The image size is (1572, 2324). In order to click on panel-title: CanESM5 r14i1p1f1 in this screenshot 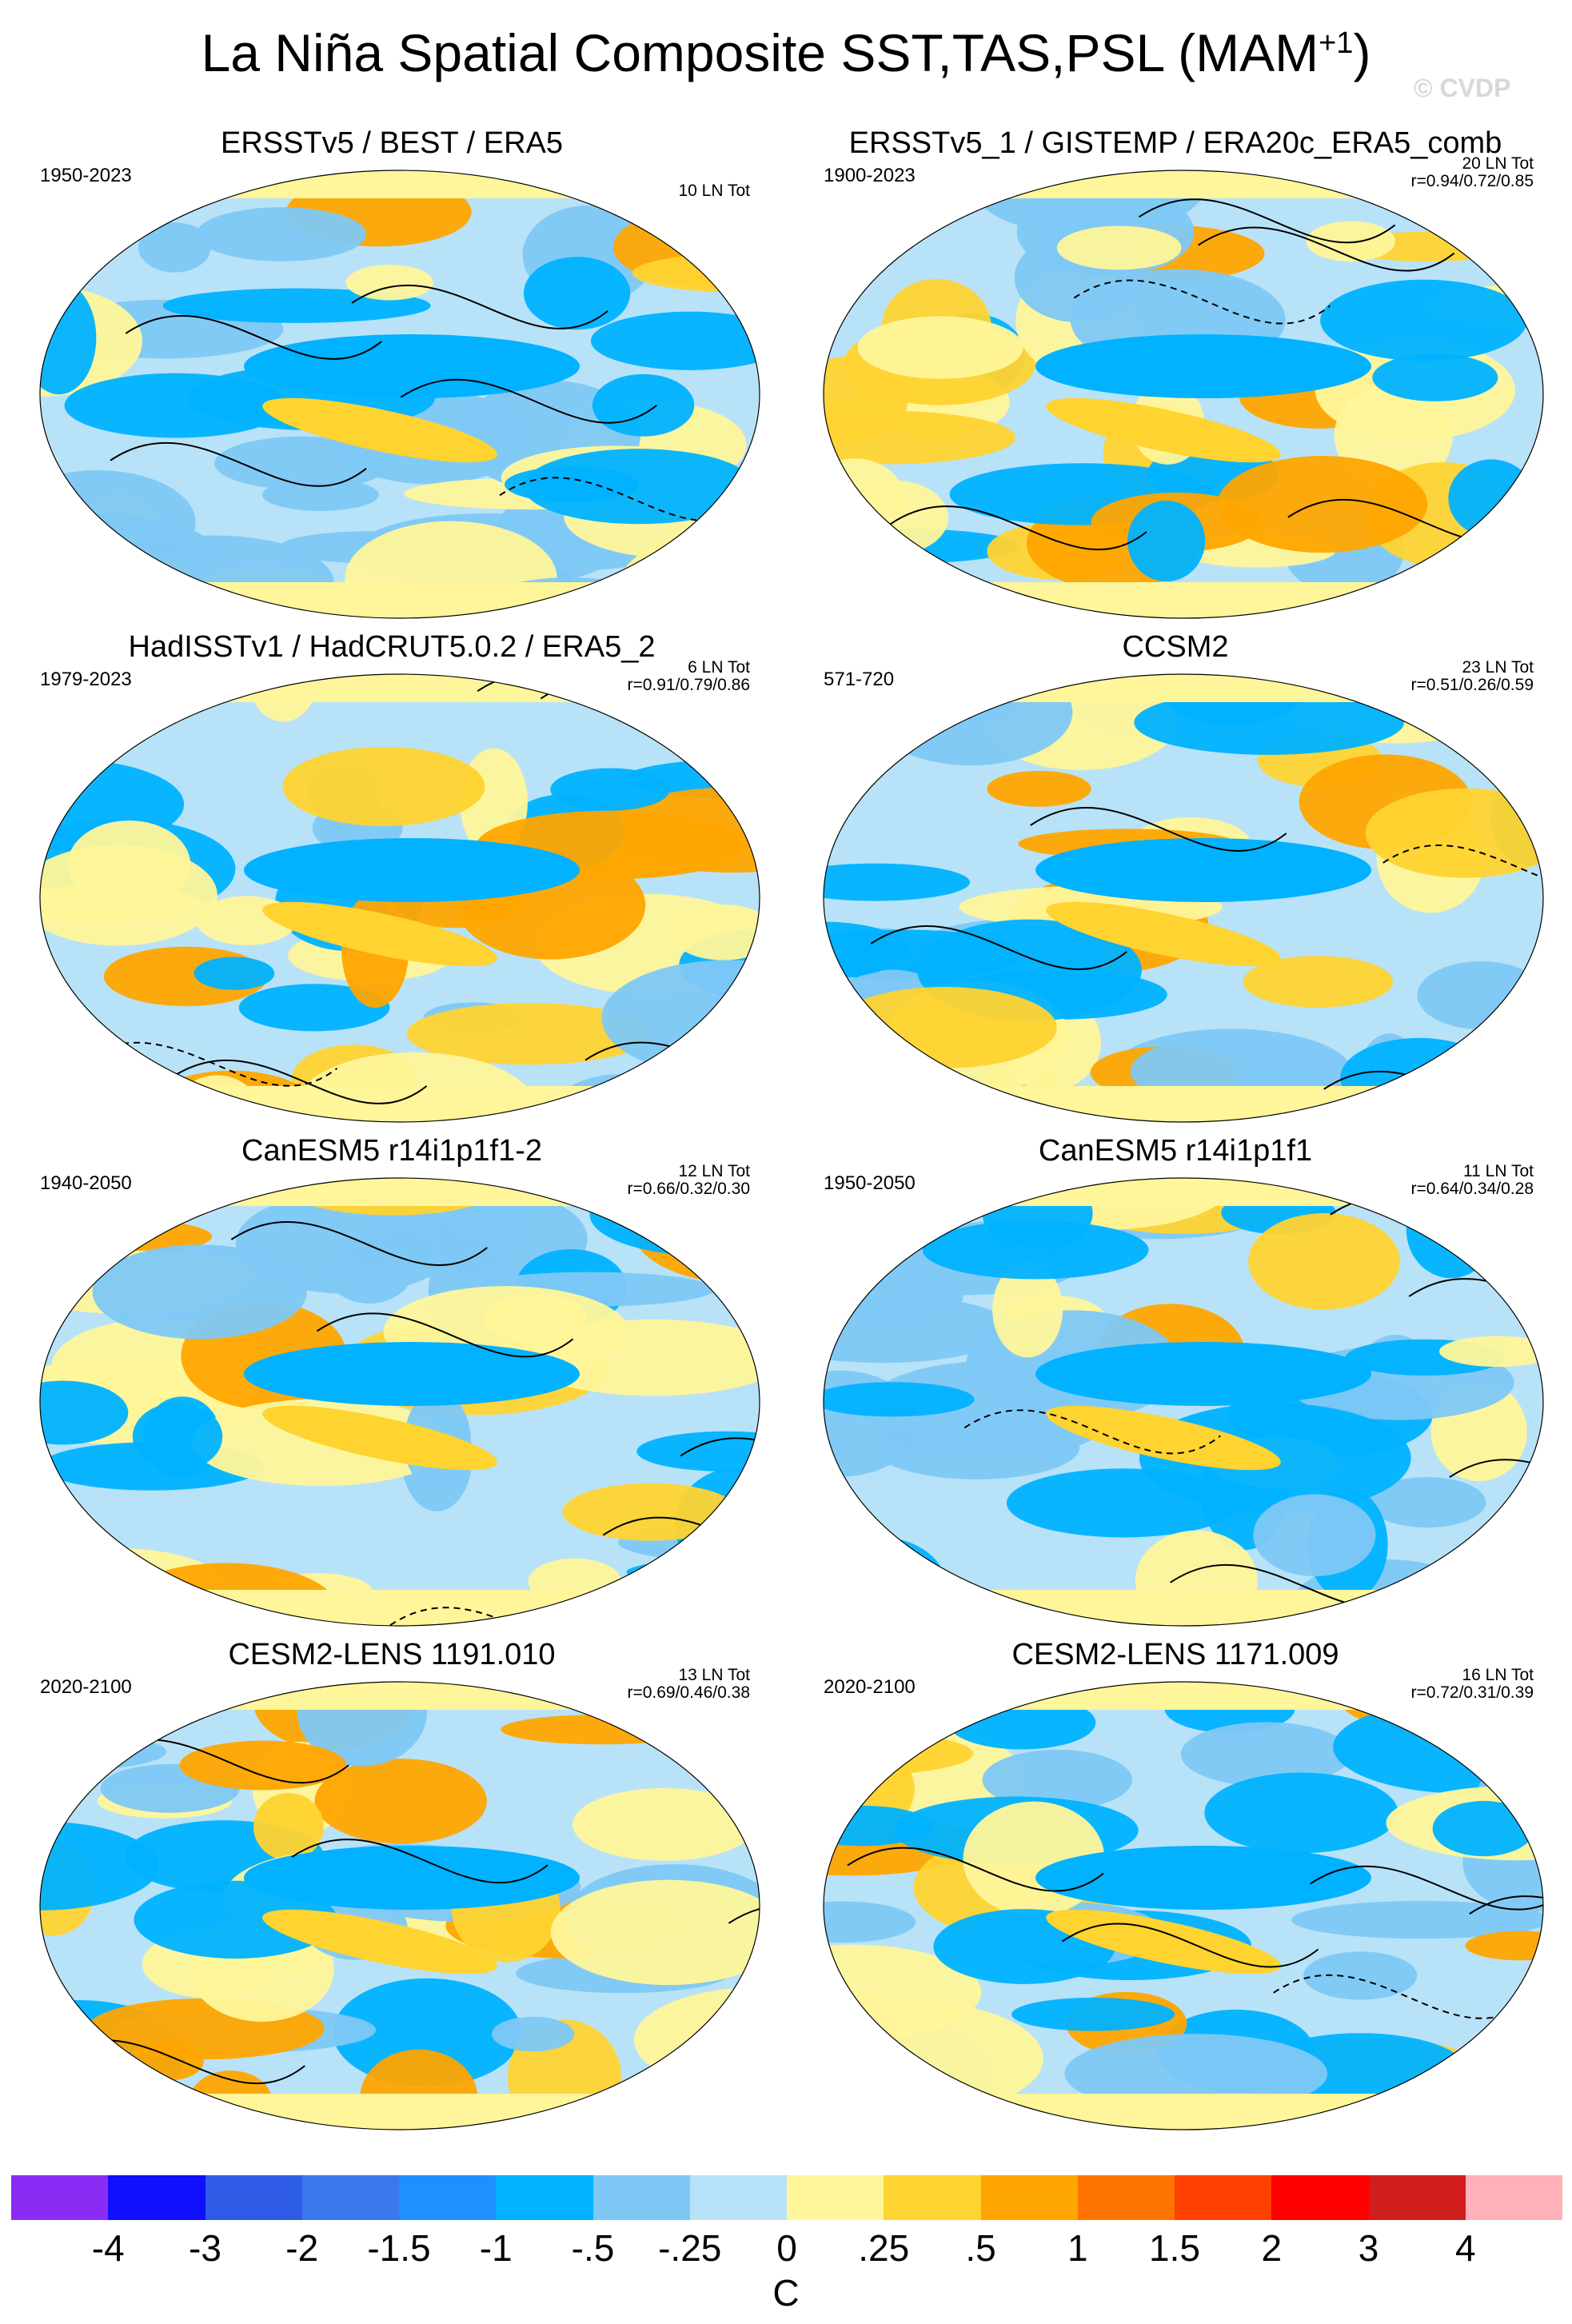, I will do `click(1175, 1151)`.